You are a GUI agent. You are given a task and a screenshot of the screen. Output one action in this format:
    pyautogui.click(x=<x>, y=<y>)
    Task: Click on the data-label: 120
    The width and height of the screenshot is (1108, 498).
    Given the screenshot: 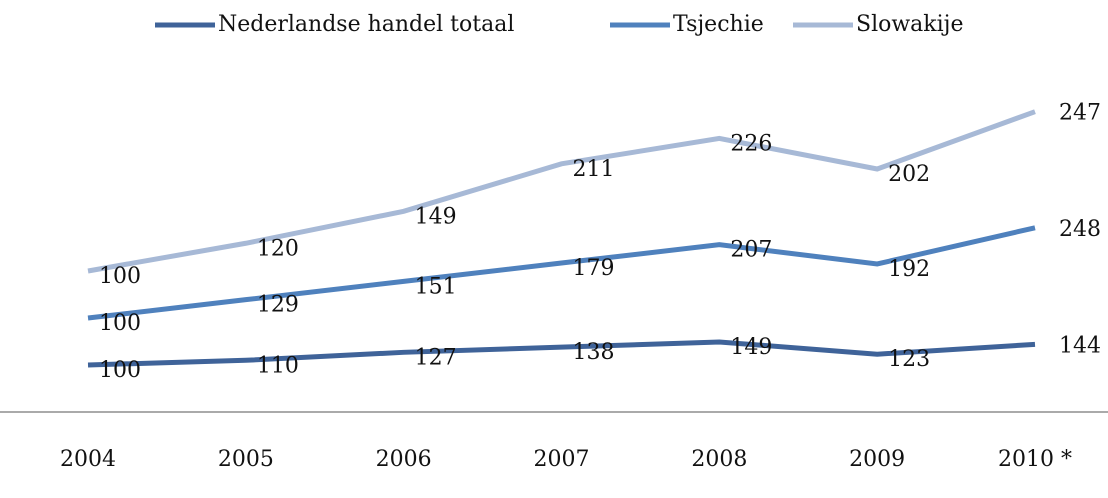 What is the action you would take?
    pyautogui.click(x=278, y=248)
    